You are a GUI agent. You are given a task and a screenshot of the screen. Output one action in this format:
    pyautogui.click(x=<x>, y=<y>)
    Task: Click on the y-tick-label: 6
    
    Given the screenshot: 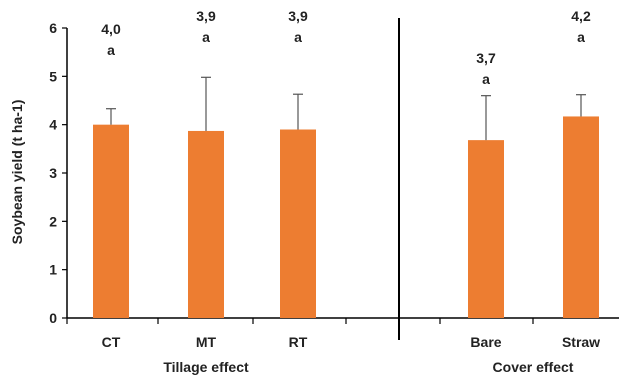 What is the action you would take?
    pyautogui.click(x=53, y=28)
    